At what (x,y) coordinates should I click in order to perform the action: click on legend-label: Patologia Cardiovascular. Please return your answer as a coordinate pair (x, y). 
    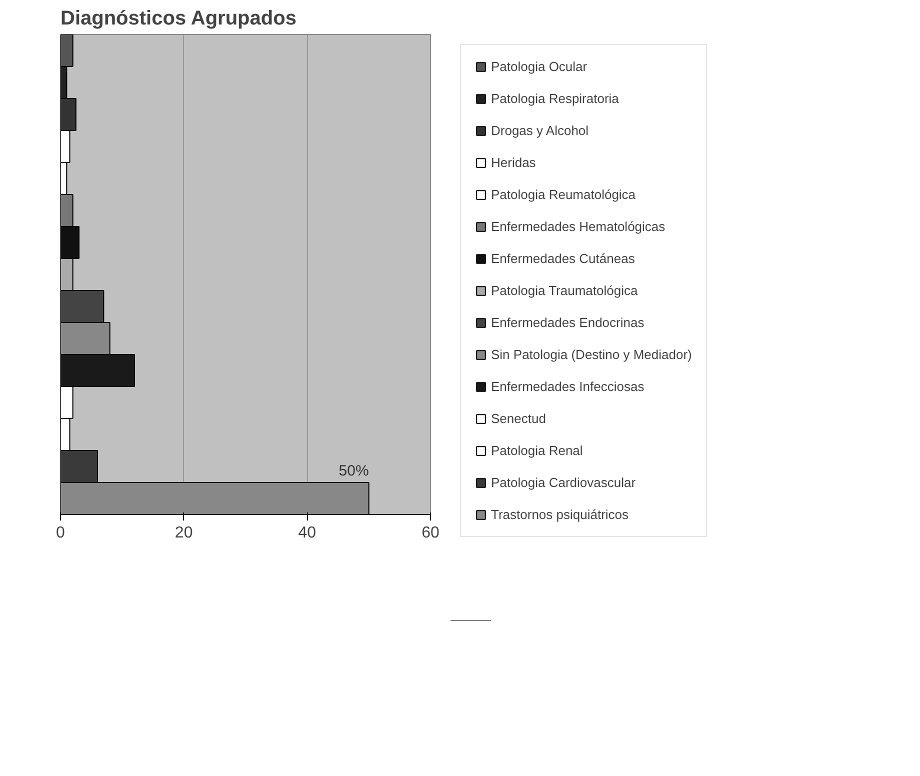
    Looking at the image, I should click on (563, 482).